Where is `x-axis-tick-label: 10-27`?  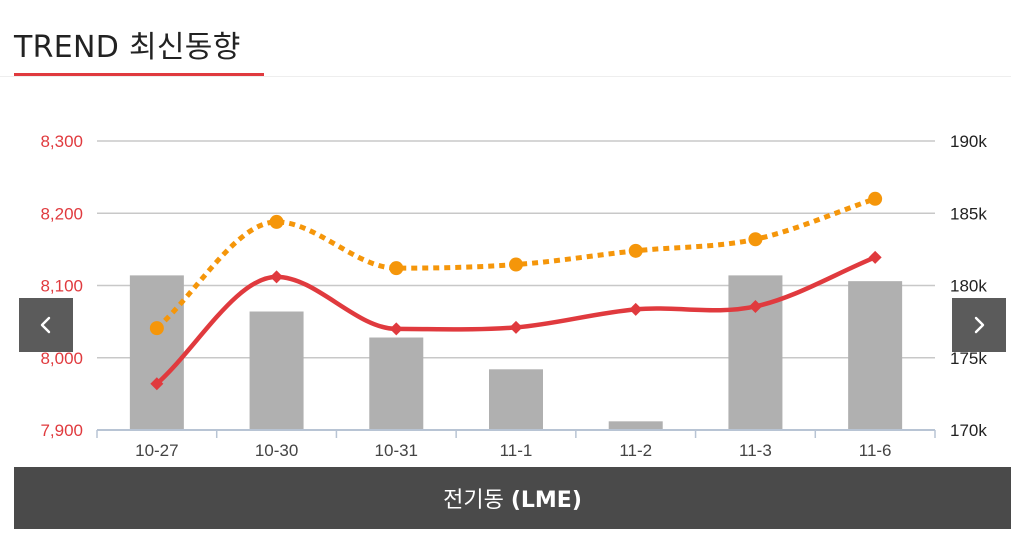
x-axis-tick-label: 10-27 is located at coordinates (156, 450).